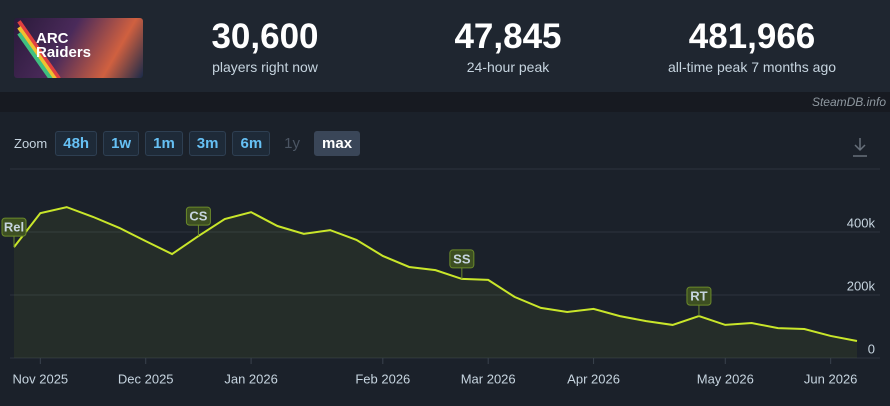 The width and height of the screenshot is (890, 406). Describe the element at coordinates (265, 67) in the screenshot. I see `stat-label: players right now` at that location.